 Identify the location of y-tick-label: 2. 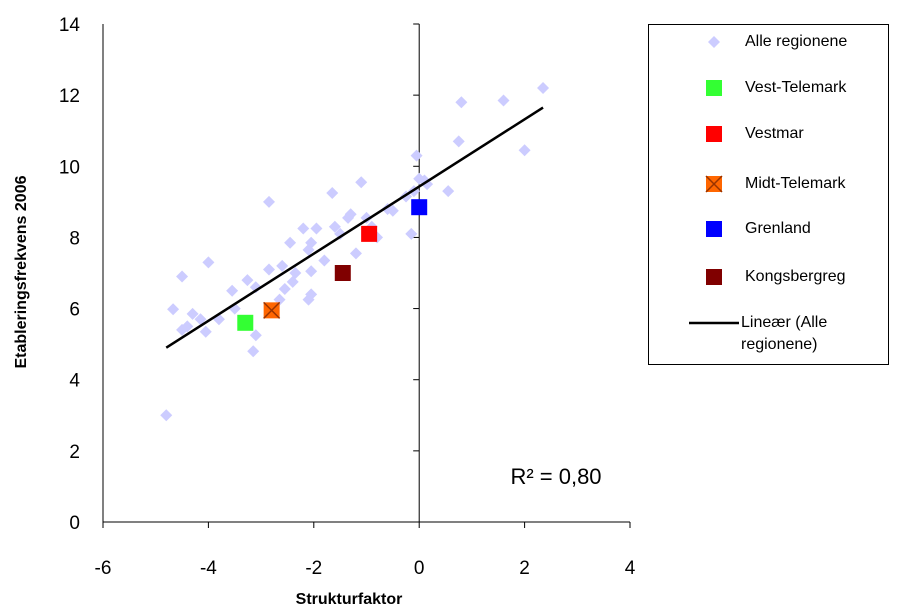
(74, 452).